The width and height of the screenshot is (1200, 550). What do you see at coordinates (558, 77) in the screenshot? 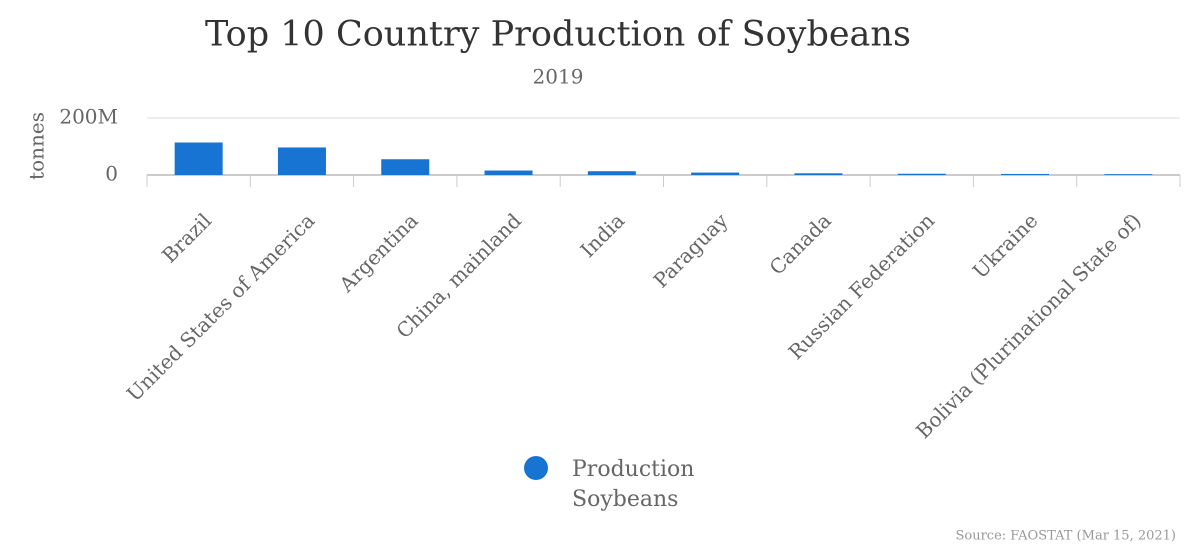
I see `chart-subtitle: 2019` at bounding box center [558, 77].